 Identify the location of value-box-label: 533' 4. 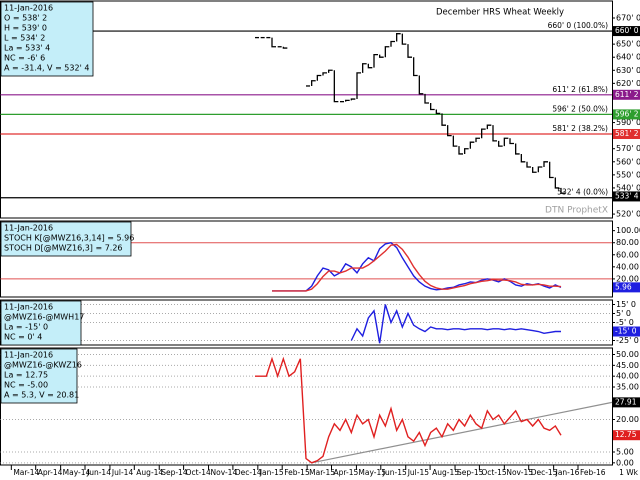
(627, 195).